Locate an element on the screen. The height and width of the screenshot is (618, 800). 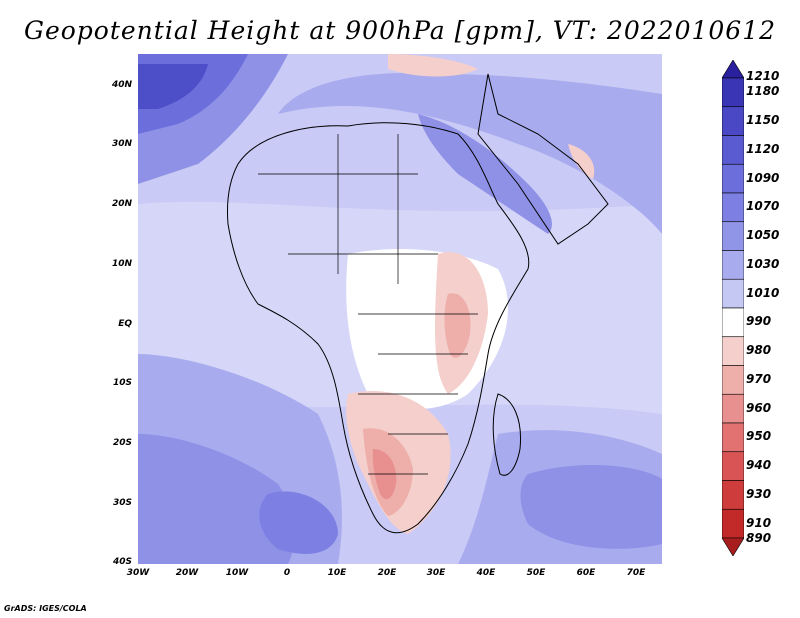
colorbar-label: 990 is located at coordinates (759, 321).